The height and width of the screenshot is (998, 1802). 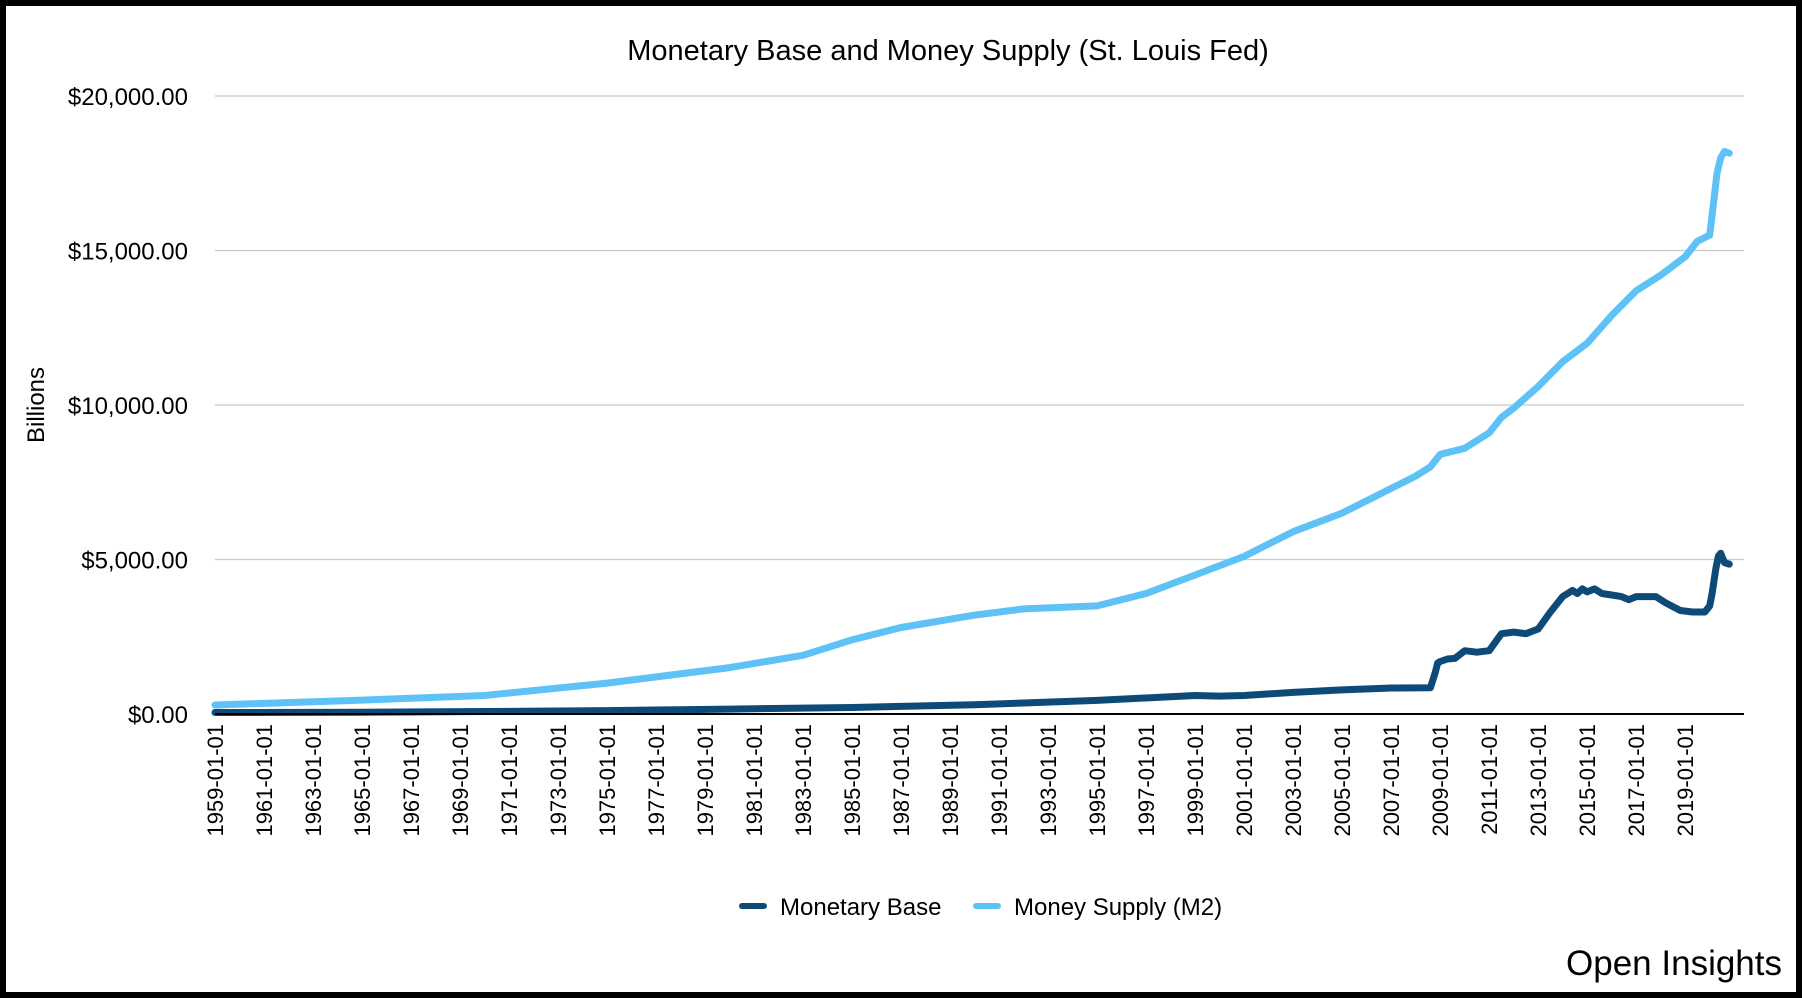 I want to click on x-tick-label: 1993-01-01, so click(x=1048, y=780).